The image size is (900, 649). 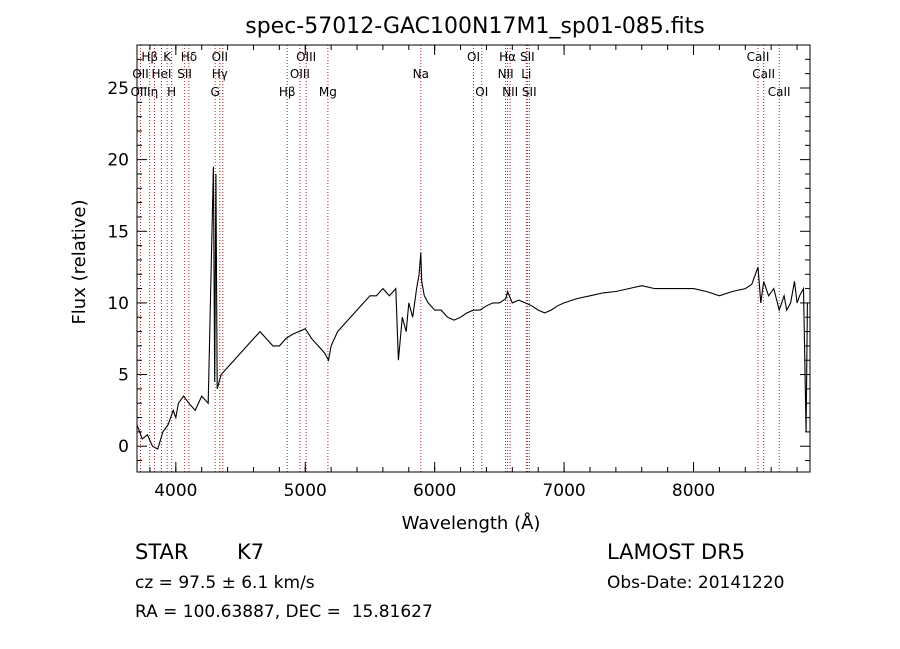 What do you see at coordinates (118, 161) in the screenshot?
I see `y-tick-label: 20` at bounding box center [118, 161].